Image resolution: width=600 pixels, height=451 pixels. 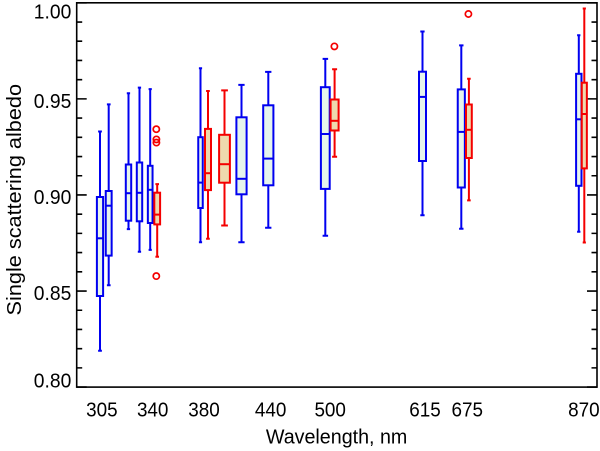 What do you see at coordinates (53, 13) in the screenshot?
I see `svg-text: 1.00` at bounding box center [53, 13].